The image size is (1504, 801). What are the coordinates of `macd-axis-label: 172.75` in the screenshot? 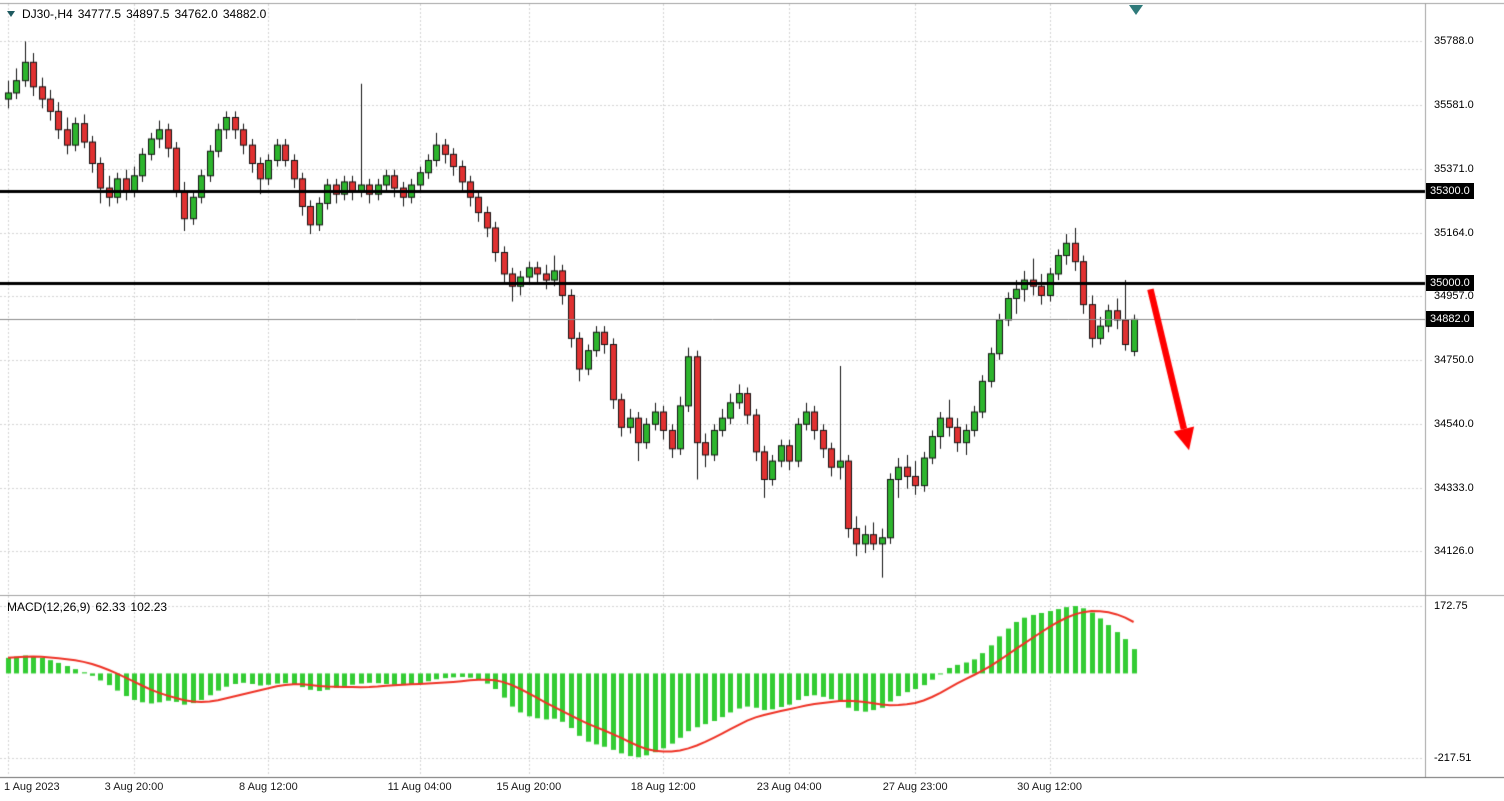 It's located at (1451, 606).